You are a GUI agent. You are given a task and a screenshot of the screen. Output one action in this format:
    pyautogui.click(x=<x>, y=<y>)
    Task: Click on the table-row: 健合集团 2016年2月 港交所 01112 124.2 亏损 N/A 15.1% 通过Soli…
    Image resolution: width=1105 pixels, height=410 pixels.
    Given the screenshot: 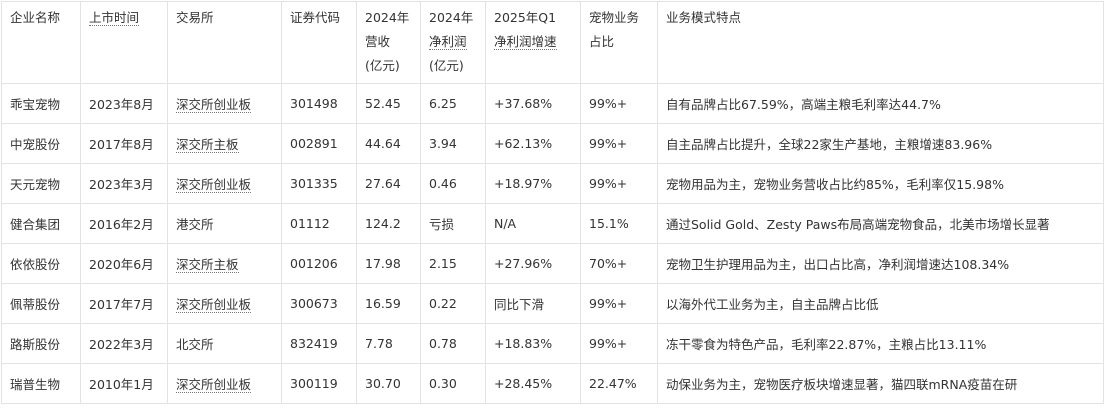 What is the action you would take?
    pyautogui.click(x=552, y=223)
    